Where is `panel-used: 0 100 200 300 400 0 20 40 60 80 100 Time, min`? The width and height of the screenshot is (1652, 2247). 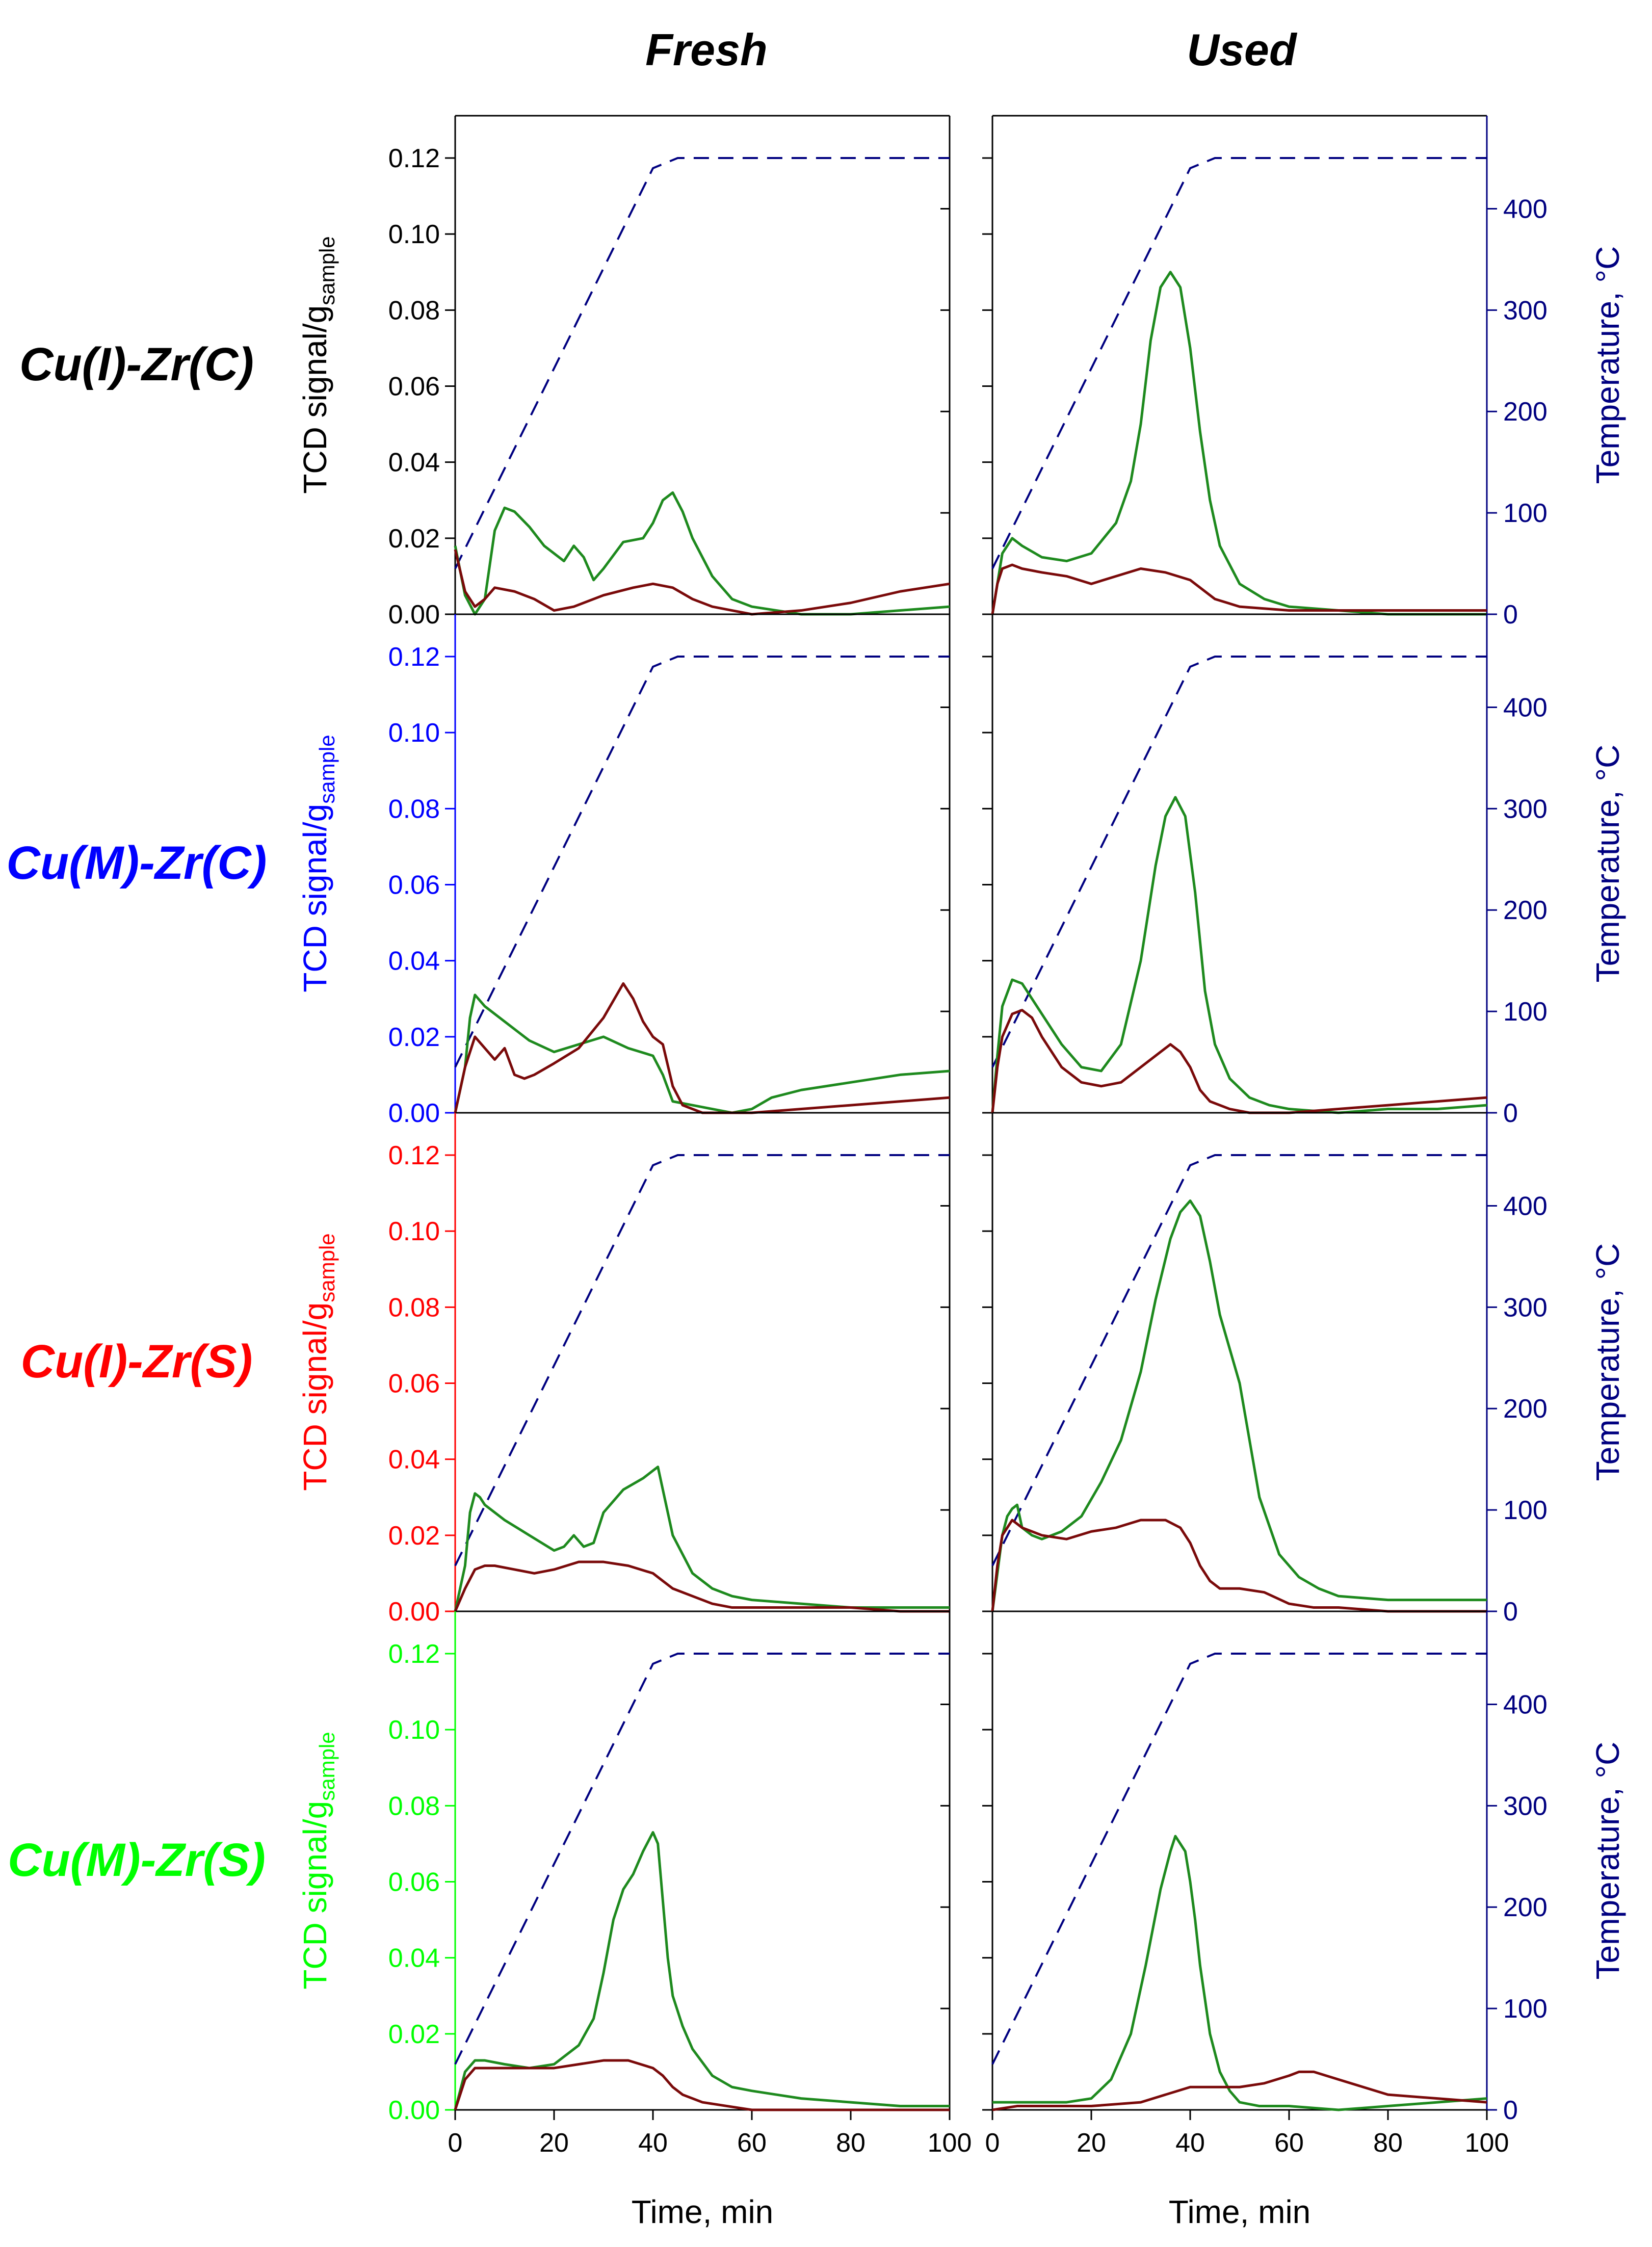
panel-used: 0 100 200 300 400 0 20 40 60 80 100 Time, min is located at coordinates (1265, 1920).